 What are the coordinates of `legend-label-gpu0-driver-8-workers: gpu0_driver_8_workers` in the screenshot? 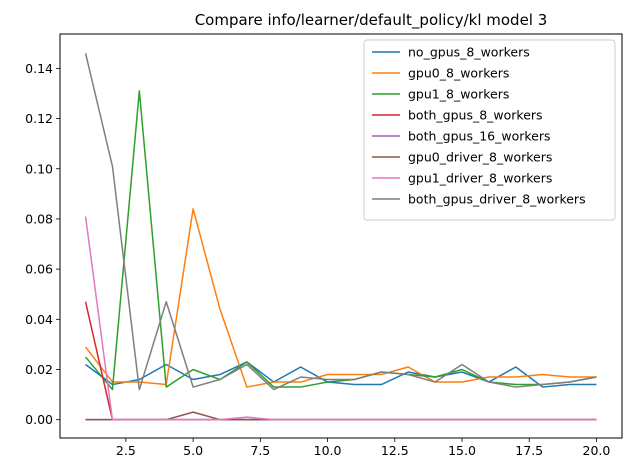 It's located at (480, 157).